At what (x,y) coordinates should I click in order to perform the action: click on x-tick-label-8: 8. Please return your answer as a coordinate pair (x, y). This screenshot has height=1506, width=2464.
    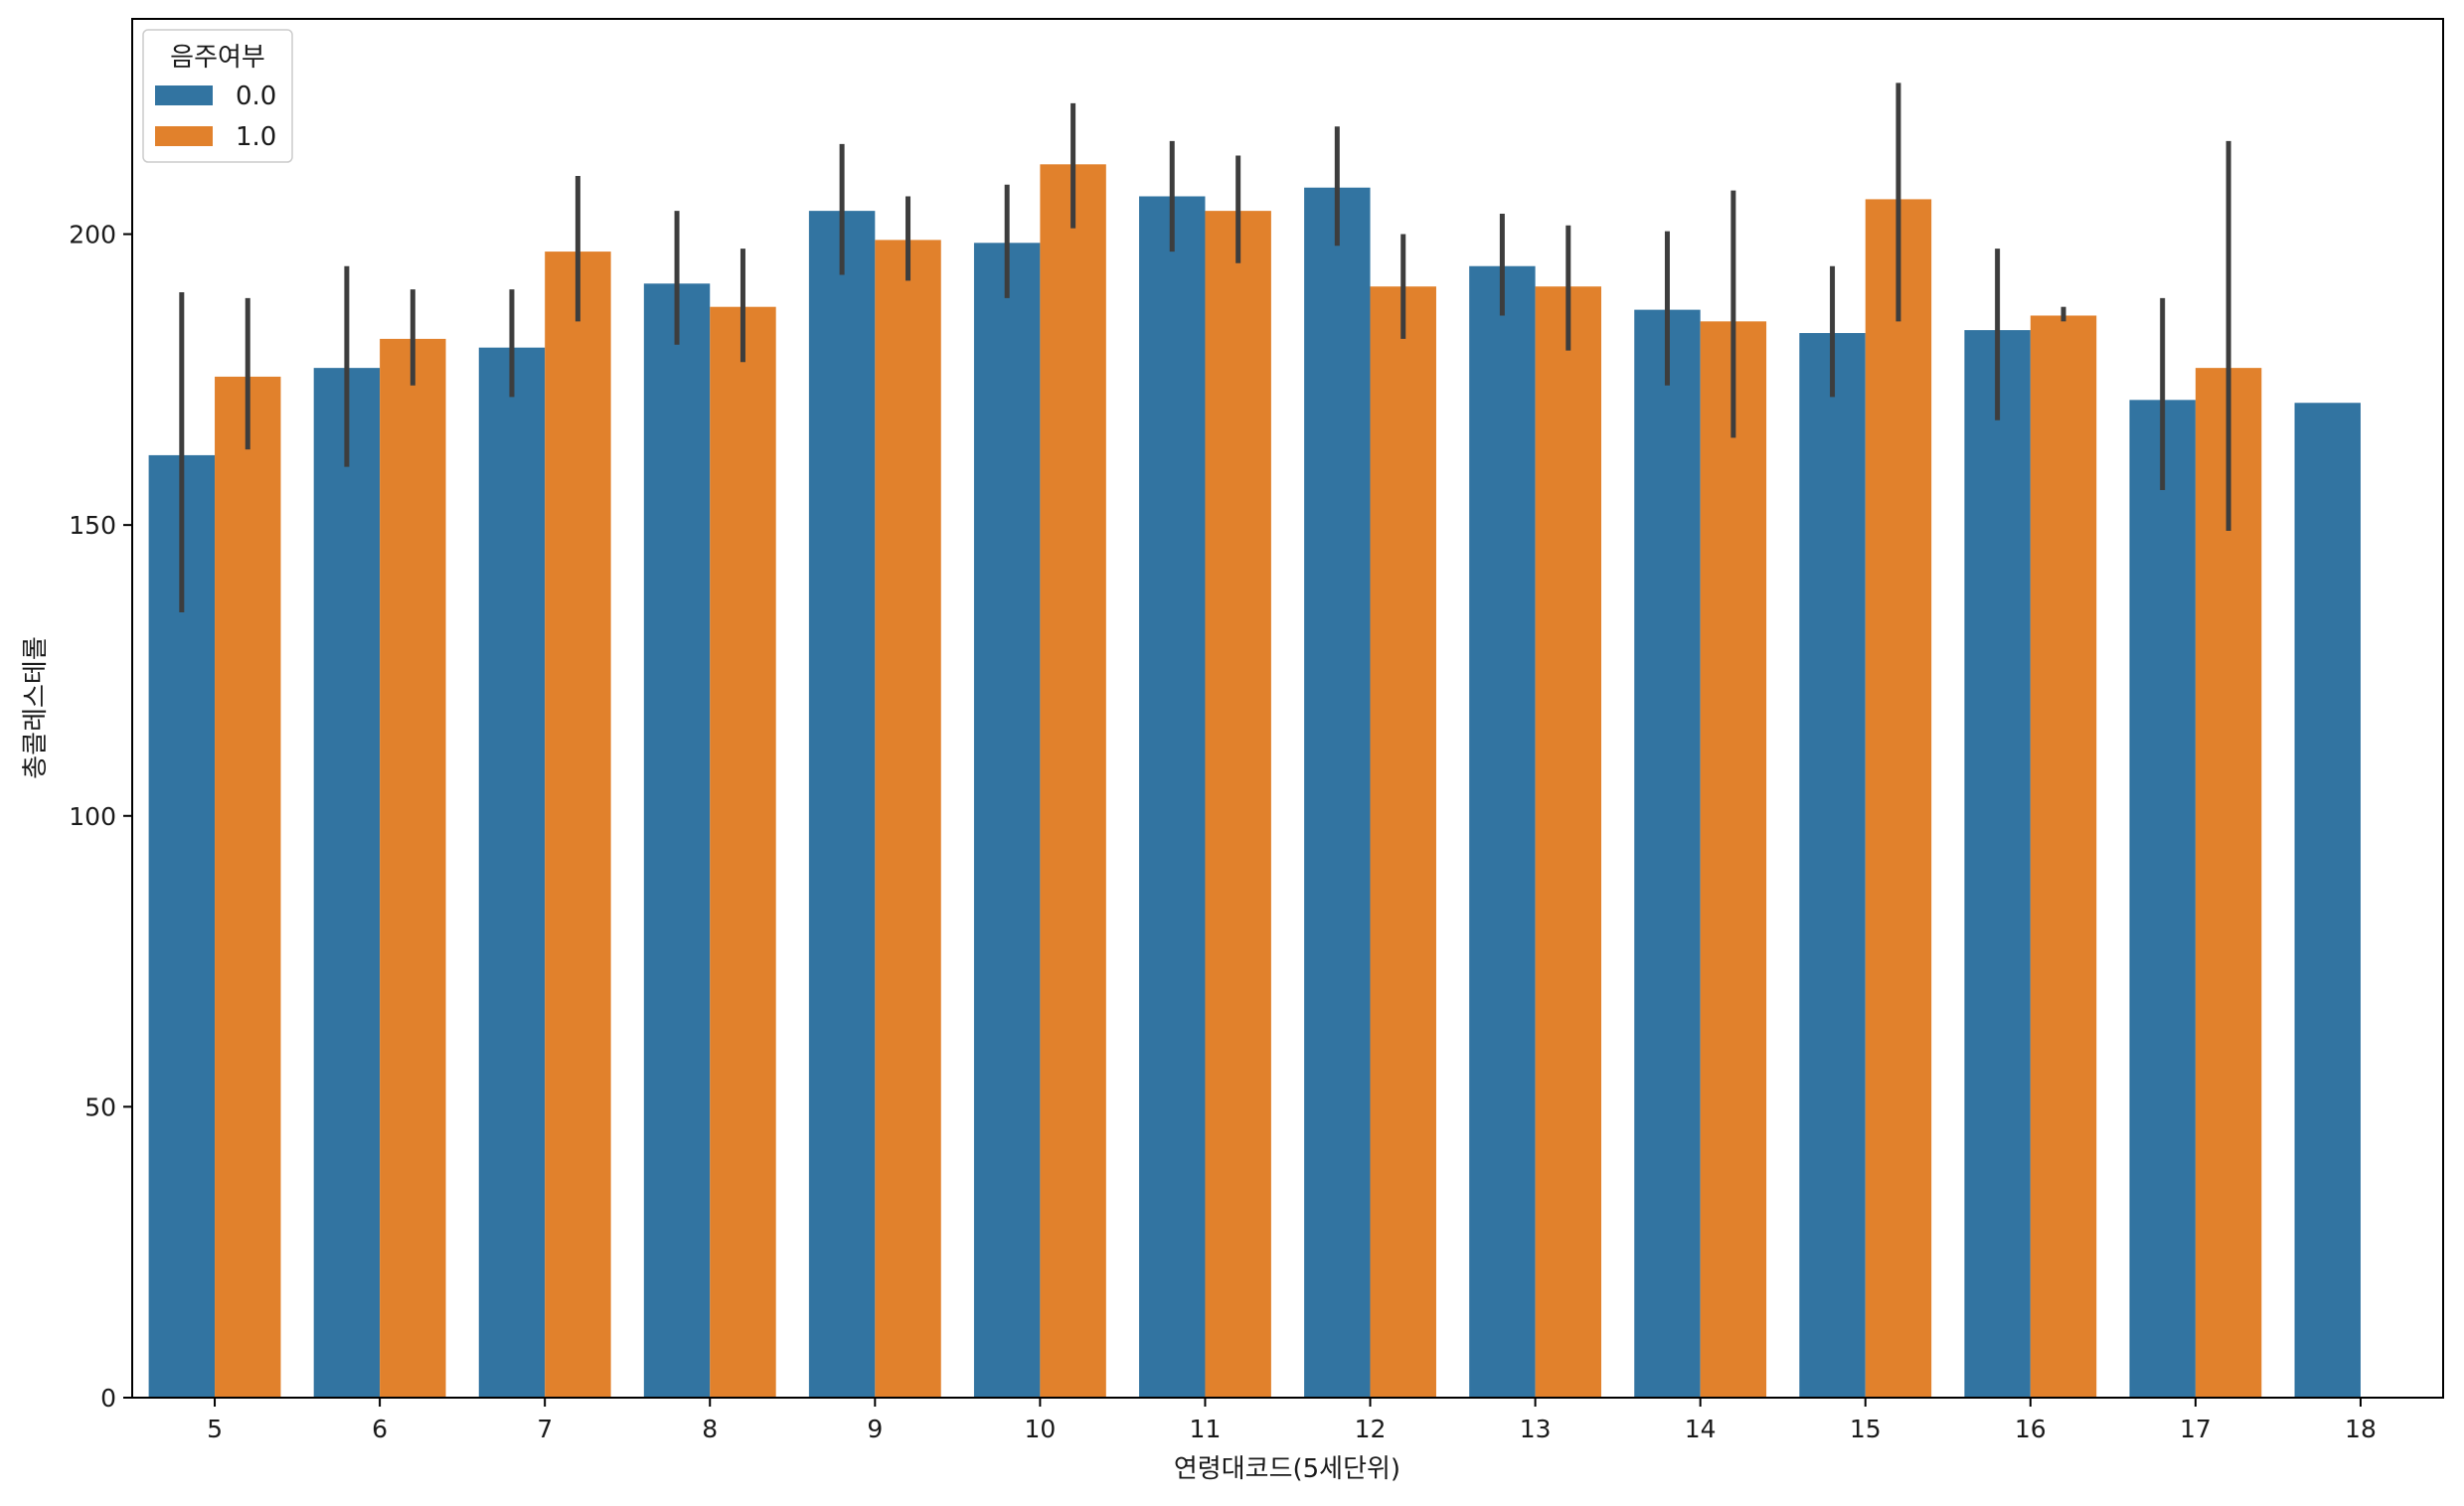
    Looking at the image, I should click on (710, 1429).